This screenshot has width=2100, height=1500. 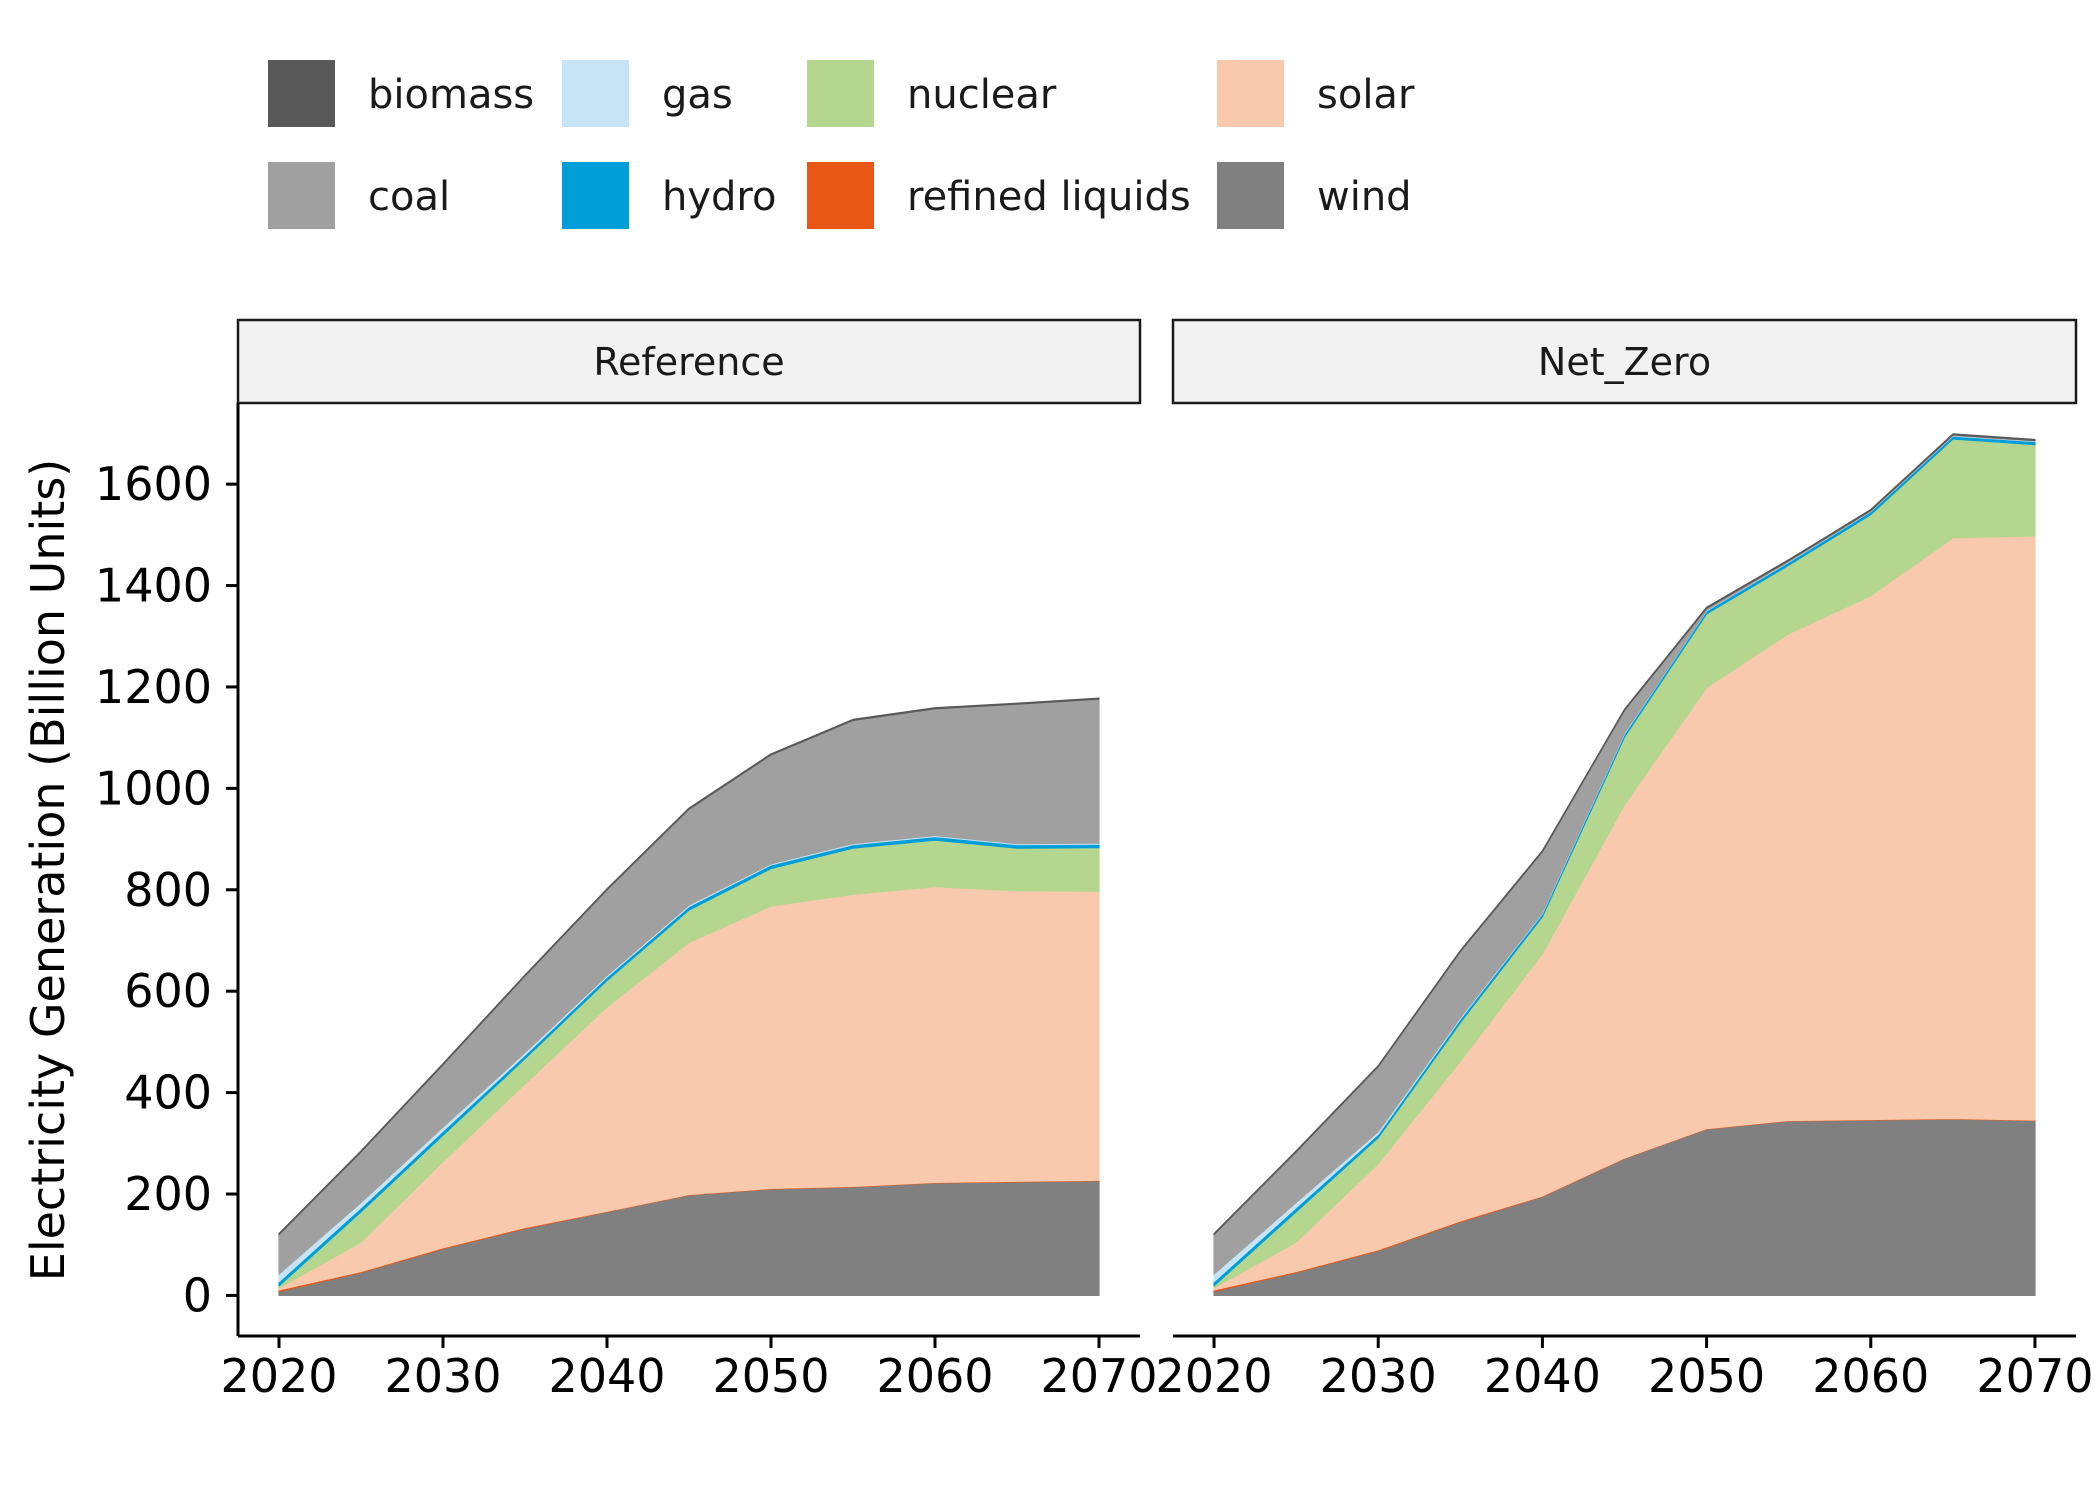 I want to click on legend-label: solar, so click(x=1366, y=95).